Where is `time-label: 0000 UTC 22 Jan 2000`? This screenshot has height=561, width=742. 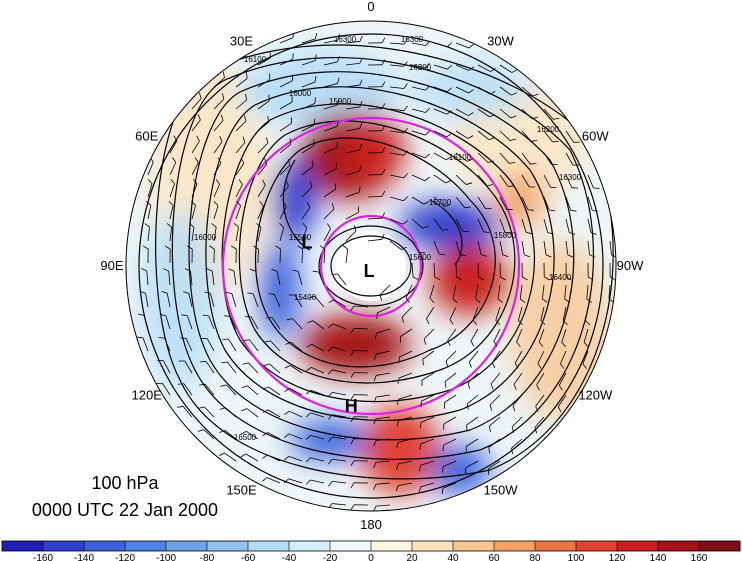
time-label: 0000 UTC 22 Jan 2000 is located at coordinates (125, 510).